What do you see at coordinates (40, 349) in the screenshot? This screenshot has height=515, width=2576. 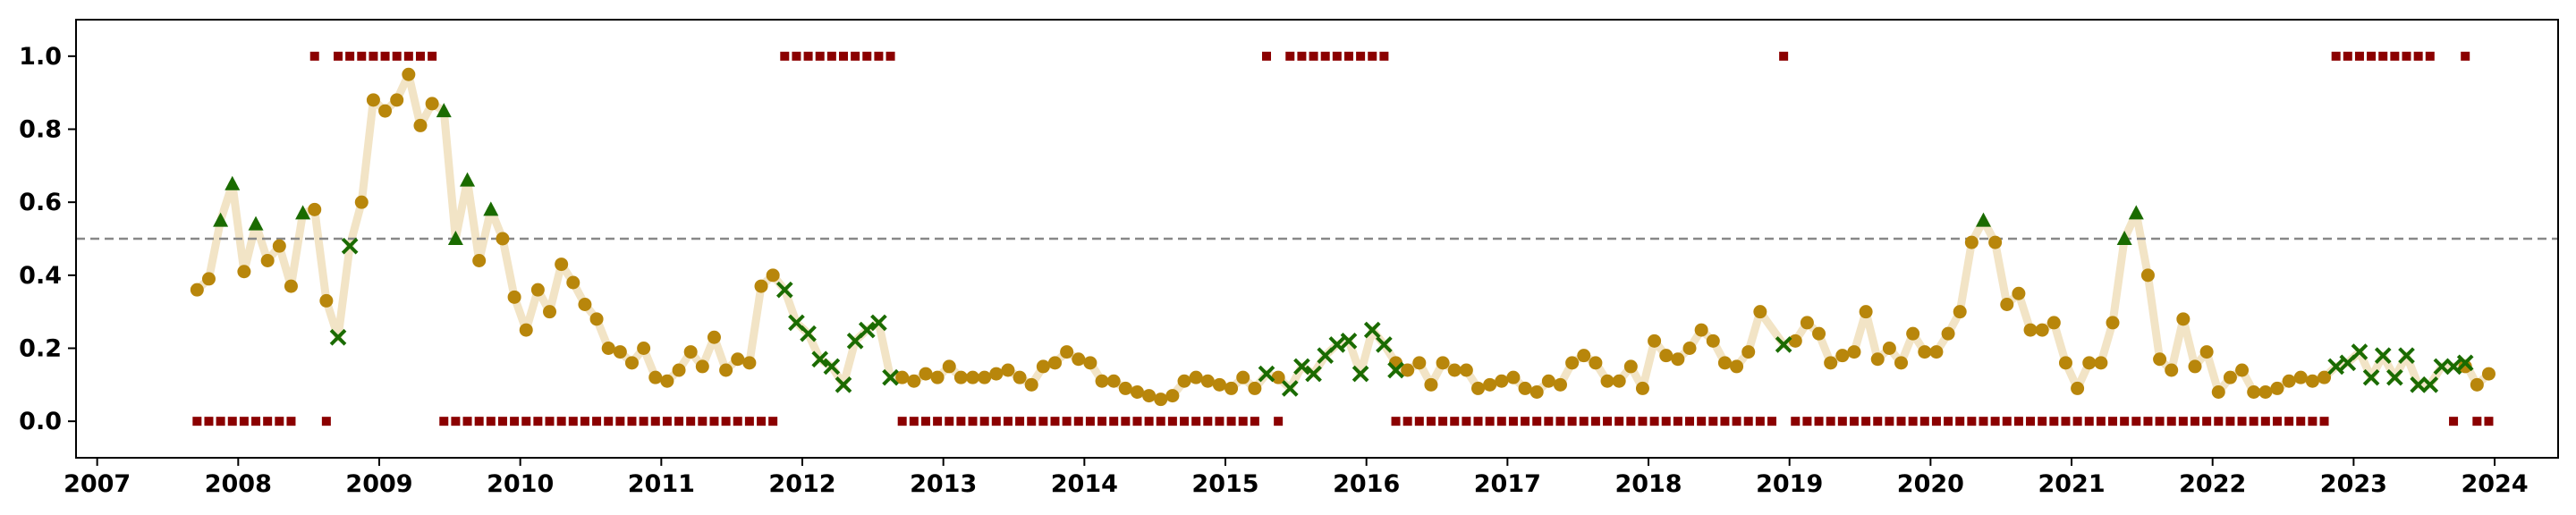 I see `y-tick-label: 0.2` at bounding box center [40, 349].